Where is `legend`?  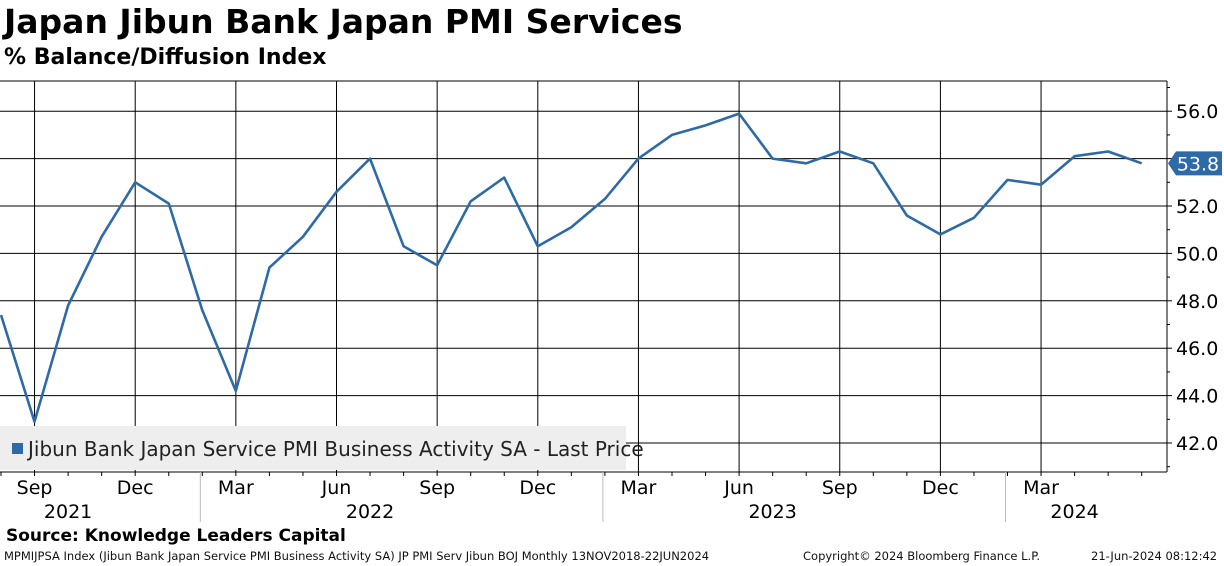 legend is located at coordinates (313, 448).